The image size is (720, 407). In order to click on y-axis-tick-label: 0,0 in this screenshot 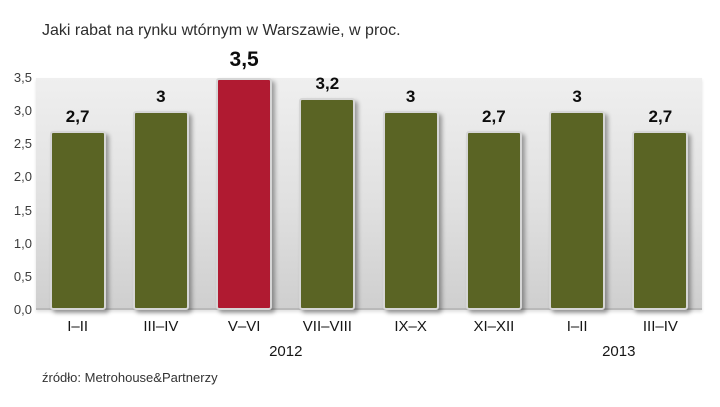, I will do `click(22, 309)`.